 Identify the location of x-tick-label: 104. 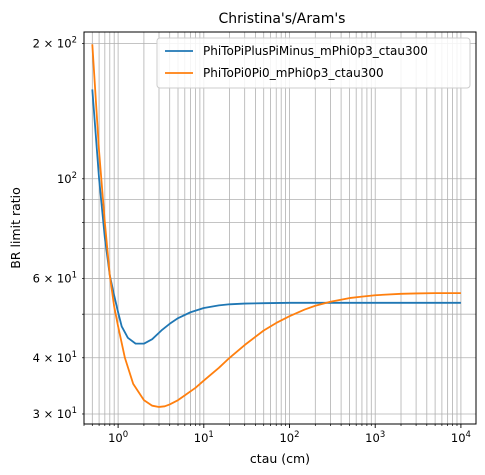
(461, 437).